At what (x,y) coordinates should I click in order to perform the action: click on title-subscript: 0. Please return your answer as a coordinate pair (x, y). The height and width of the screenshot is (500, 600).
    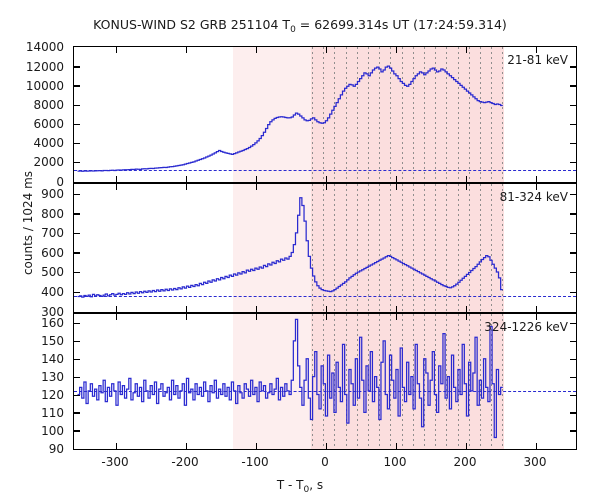
    Looking at the image, I should click on (293, 30).